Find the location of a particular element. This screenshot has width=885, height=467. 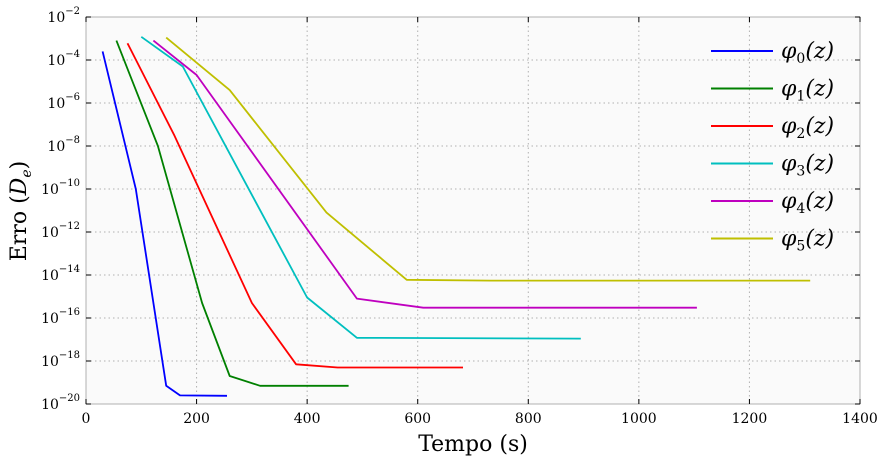

x-tick-label: 1200 is located at coordinates (750, 419).